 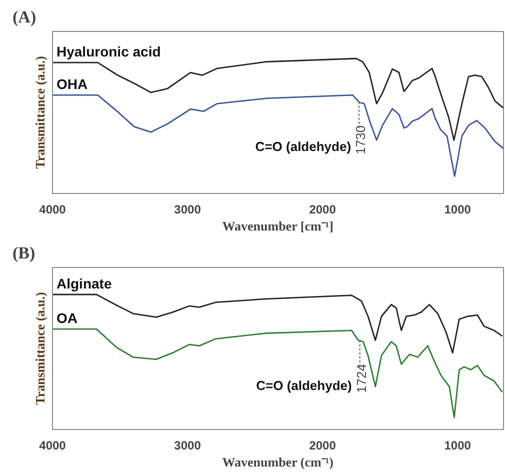 What do you see at coordinates (24, 17) in the screenshot?
I see `chart-title: (A)` at bounding box center [24, 17].